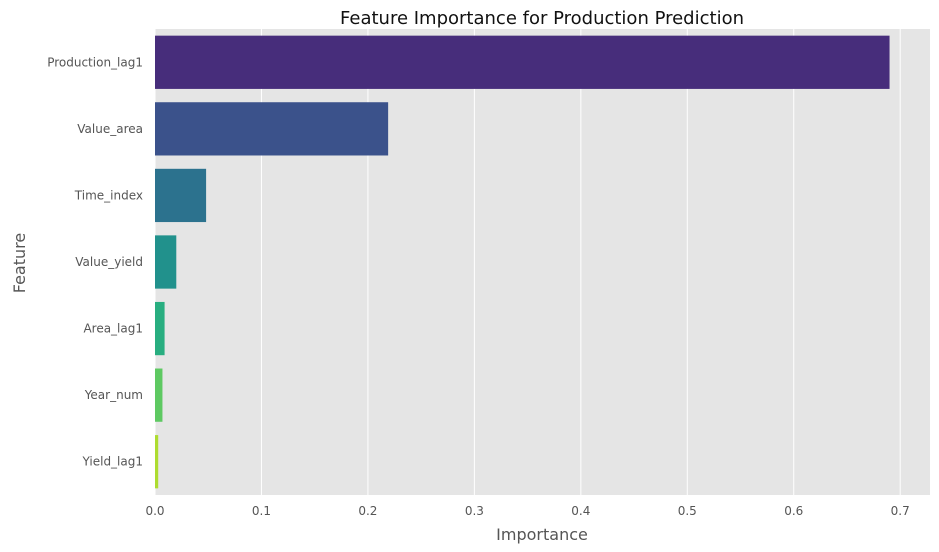  What do you see at coordinates (261, 511) in the screenshot?
I see `x-tick-label: 0.1` at bounding box center [261, 511].